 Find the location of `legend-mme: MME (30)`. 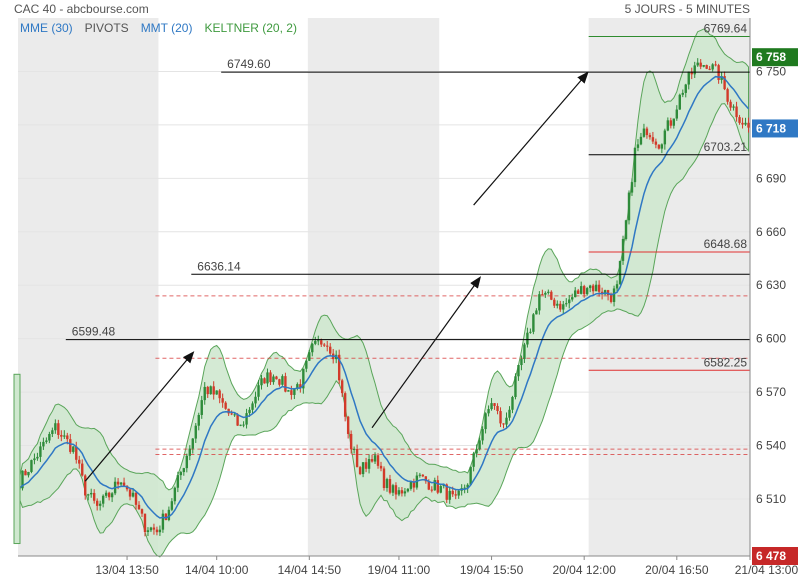

legend-mme: MME (30) is located at coordinates (46, 28).